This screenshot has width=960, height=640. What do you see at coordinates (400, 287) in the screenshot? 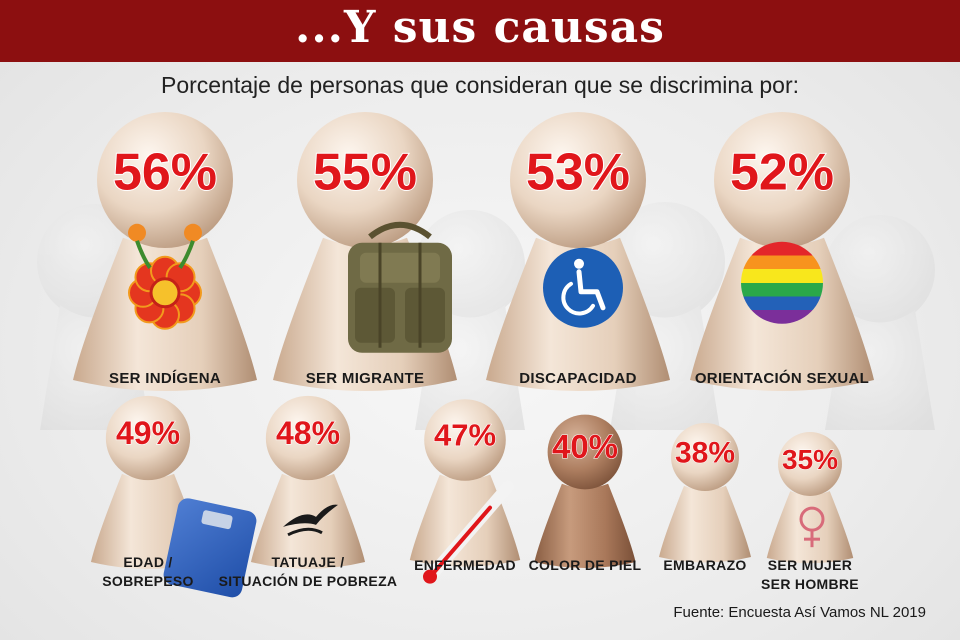
I see `backpack-icon` at bounding box center [400, 287].